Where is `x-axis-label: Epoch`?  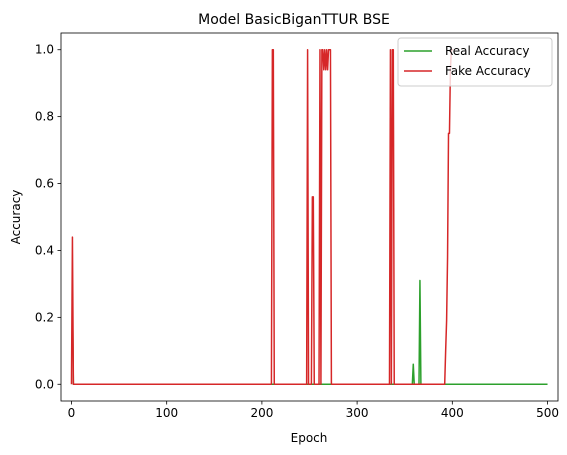
x-axis-label: Epoch is located at coordinates (309, 438).